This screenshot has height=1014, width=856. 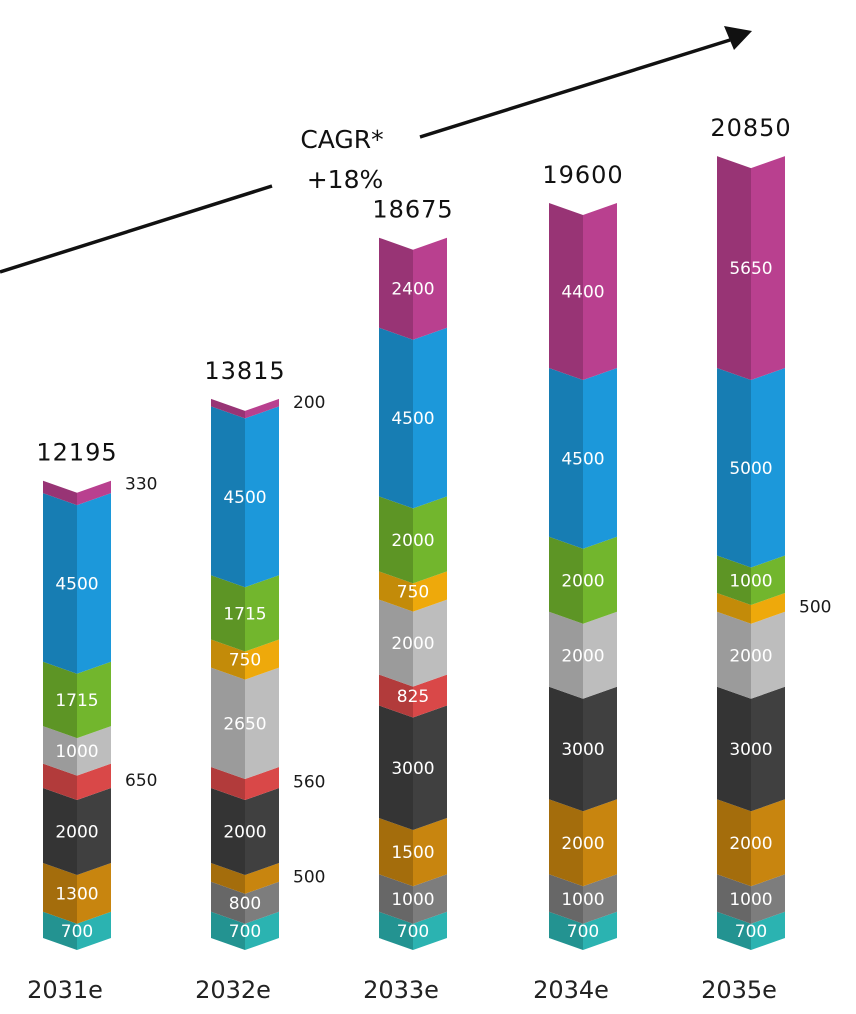 I want to click on segment-value-label: 2650, so click(x=244, y=724).